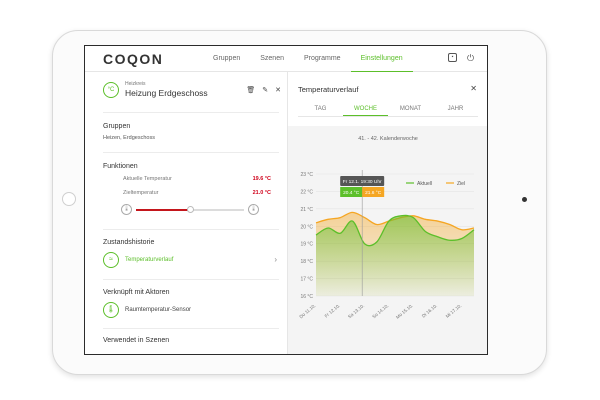 The width and height of the screenshot is (600, 400). What do you see at coordinates (306, 227) in the screenshot?
I see `y-tick-label: 20 °C` at bounding box center [306, 227].